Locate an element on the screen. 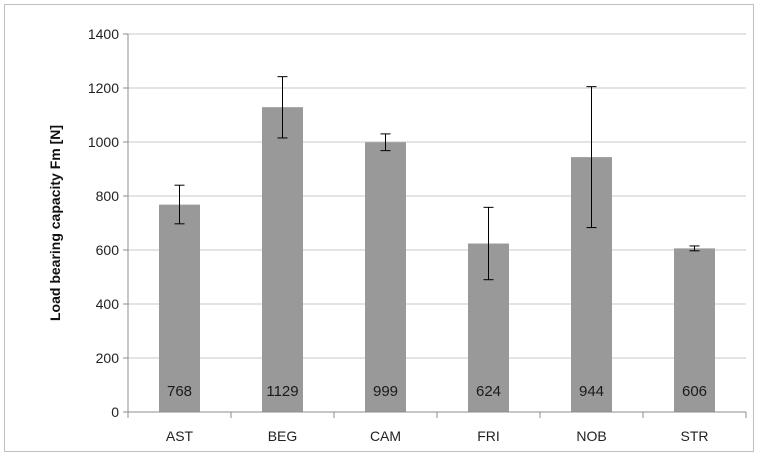 Image resolution: width=760 pixels, height=458 pixels. data-labels: 768 1129 999 624 944 606 is located at coordinates (437, 391).